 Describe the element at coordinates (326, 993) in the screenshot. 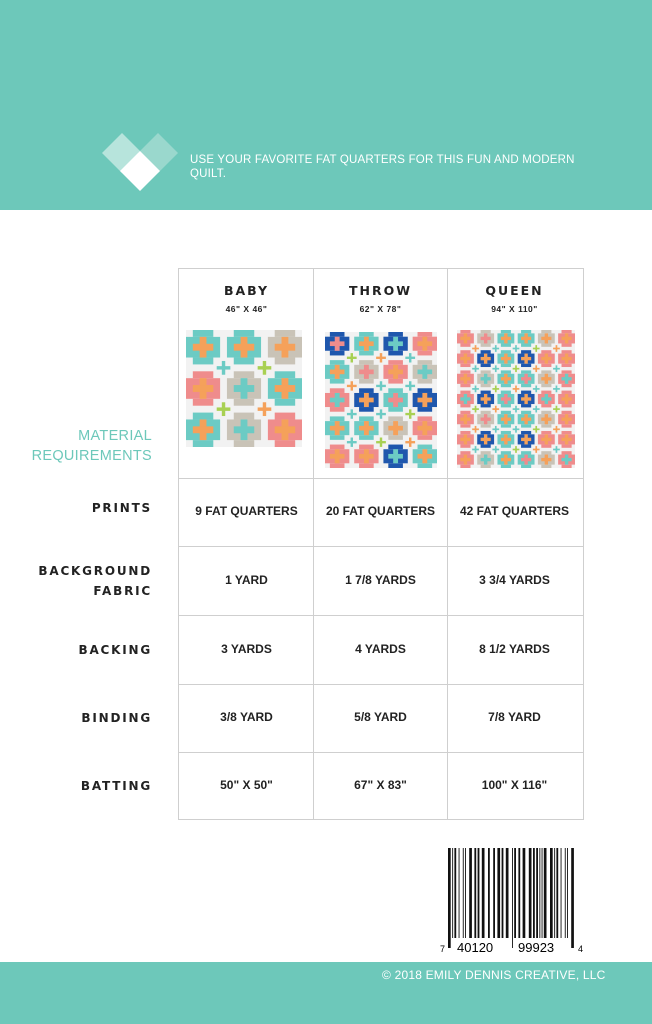

I see `footer-band` at that location.